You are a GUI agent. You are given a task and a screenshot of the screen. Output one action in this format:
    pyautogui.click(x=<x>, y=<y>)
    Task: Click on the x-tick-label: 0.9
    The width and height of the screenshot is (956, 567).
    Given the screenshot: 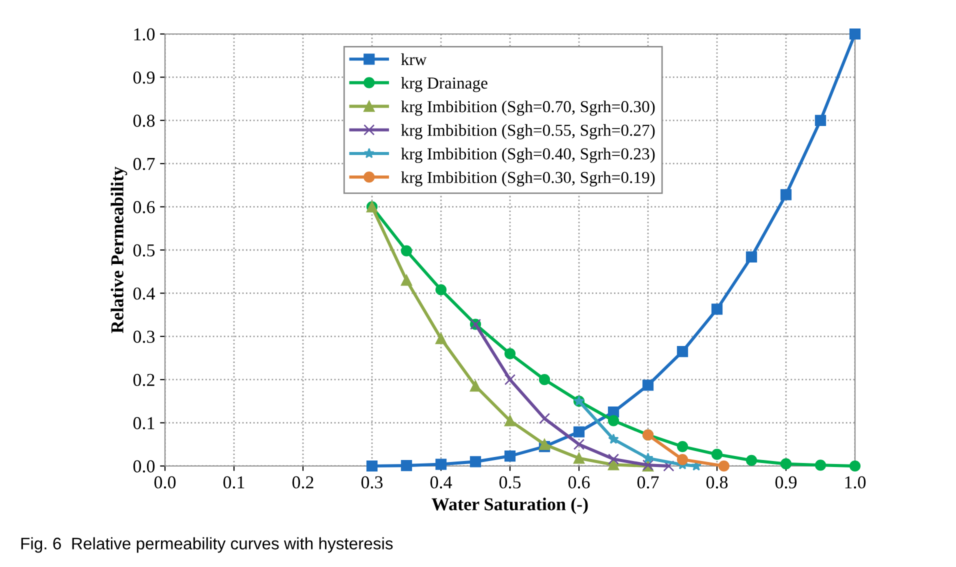 What is the action you would take?
    pyautogui.click(x=786, y=482)
    